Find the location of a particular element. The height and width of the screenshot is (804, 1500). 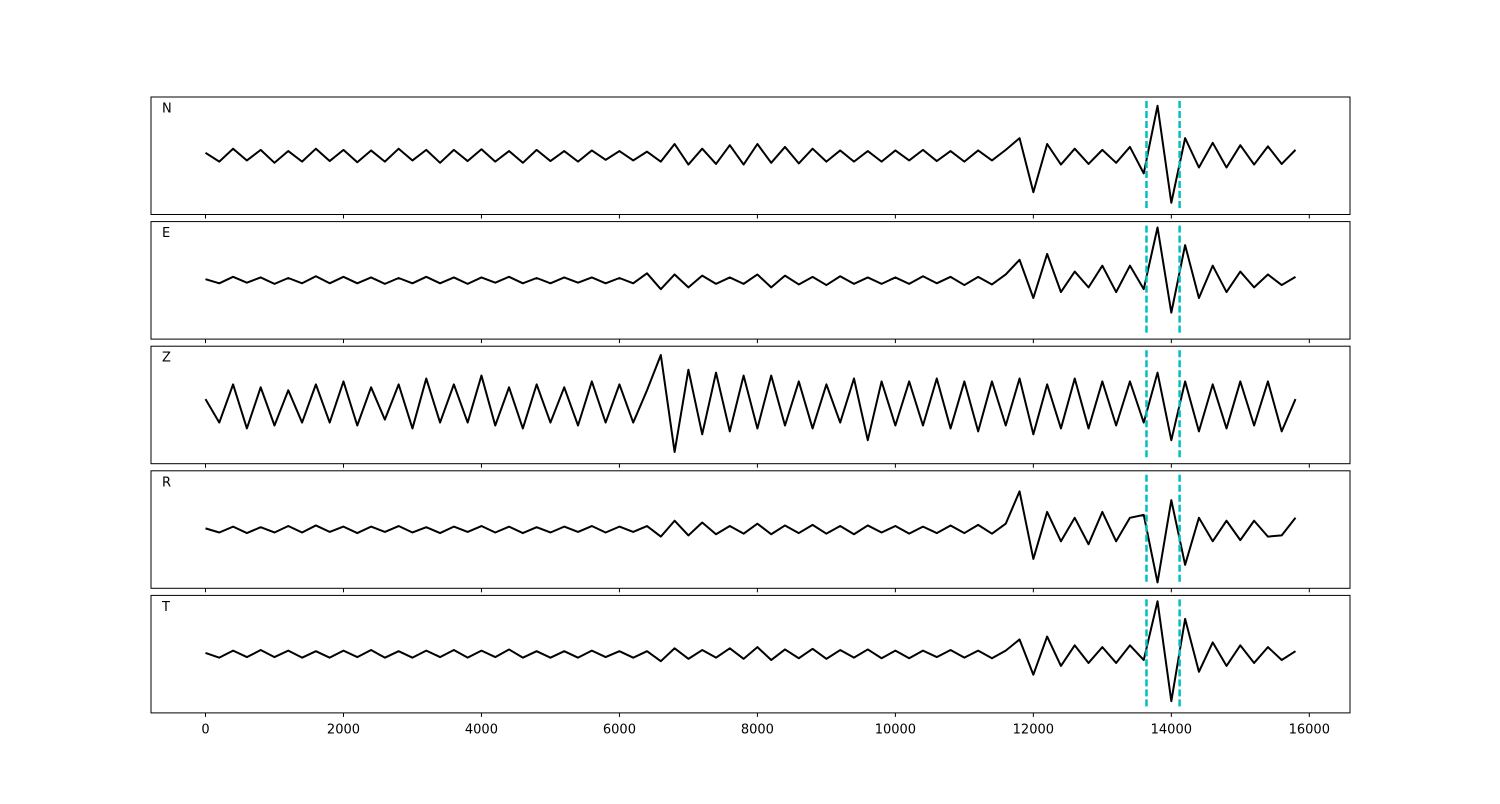

x-tick-label: 16000 is located at coordinates (1309, 729).